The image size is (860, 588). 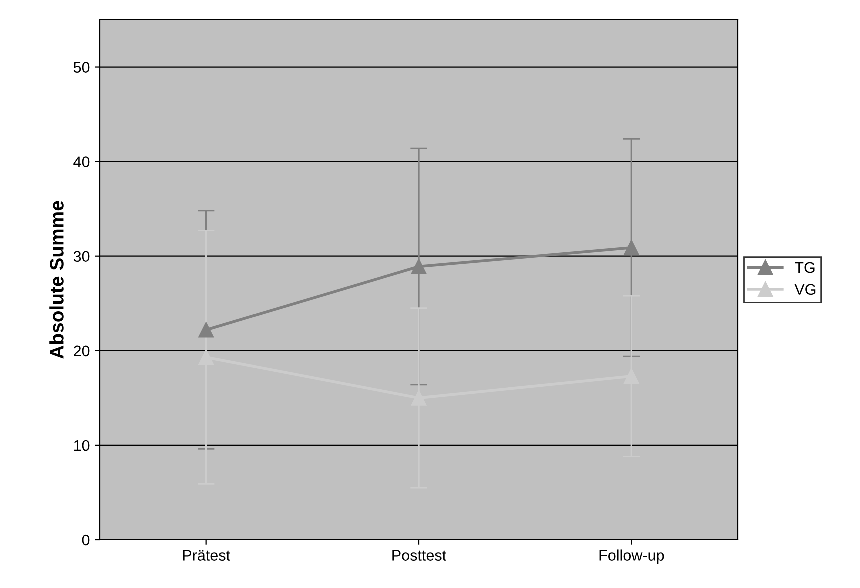 What do you see at coordinates (632, 557) in the screenshot?
I see `x-tick-label: Follow-up` at bounding box center [632, 557].